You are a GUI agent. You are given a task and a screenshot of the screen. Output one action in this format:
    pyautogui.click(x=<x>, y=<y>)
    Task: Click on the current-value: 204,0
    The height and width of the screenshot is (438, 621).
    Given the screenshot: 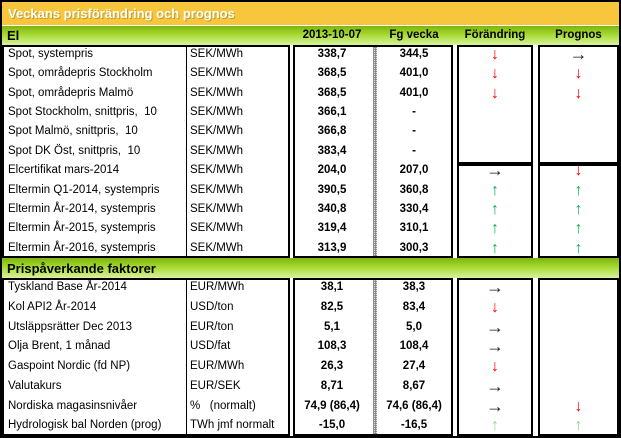 What is the action you would take?
    pyautogui.click(x=332, y=170)
    